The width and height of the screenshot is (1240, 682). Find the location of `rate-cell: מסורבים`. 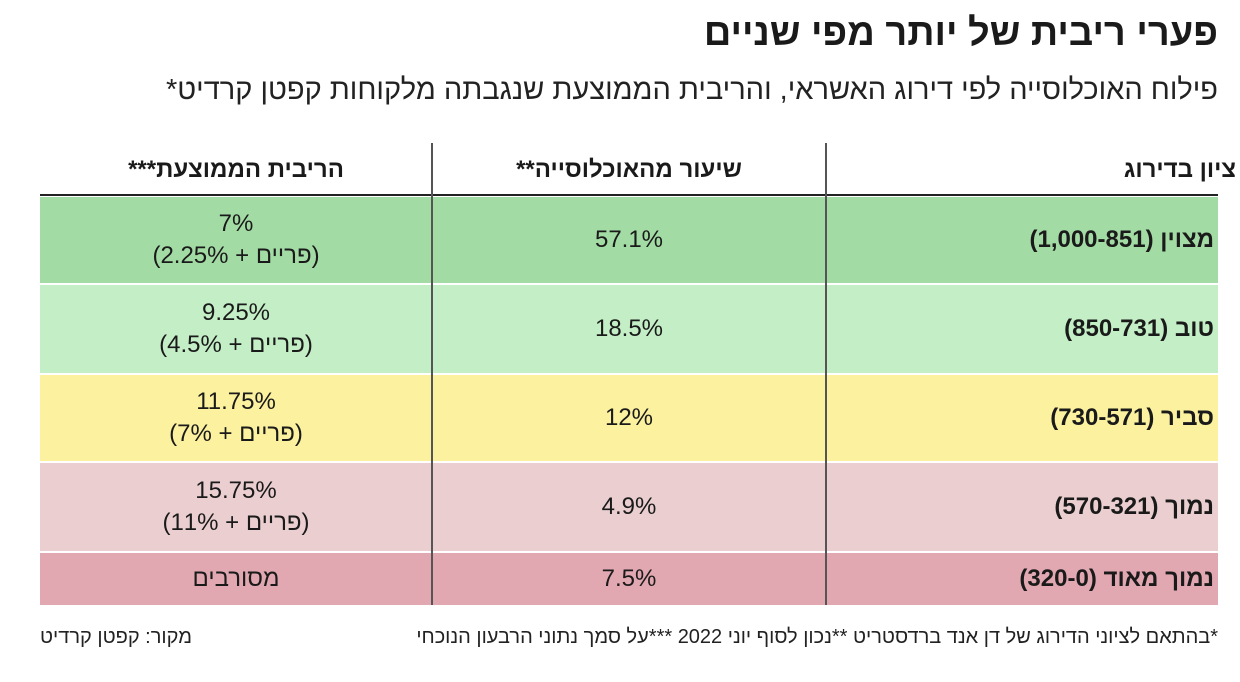

rate-cell: מסורבים is located at coordinates (236, 579).